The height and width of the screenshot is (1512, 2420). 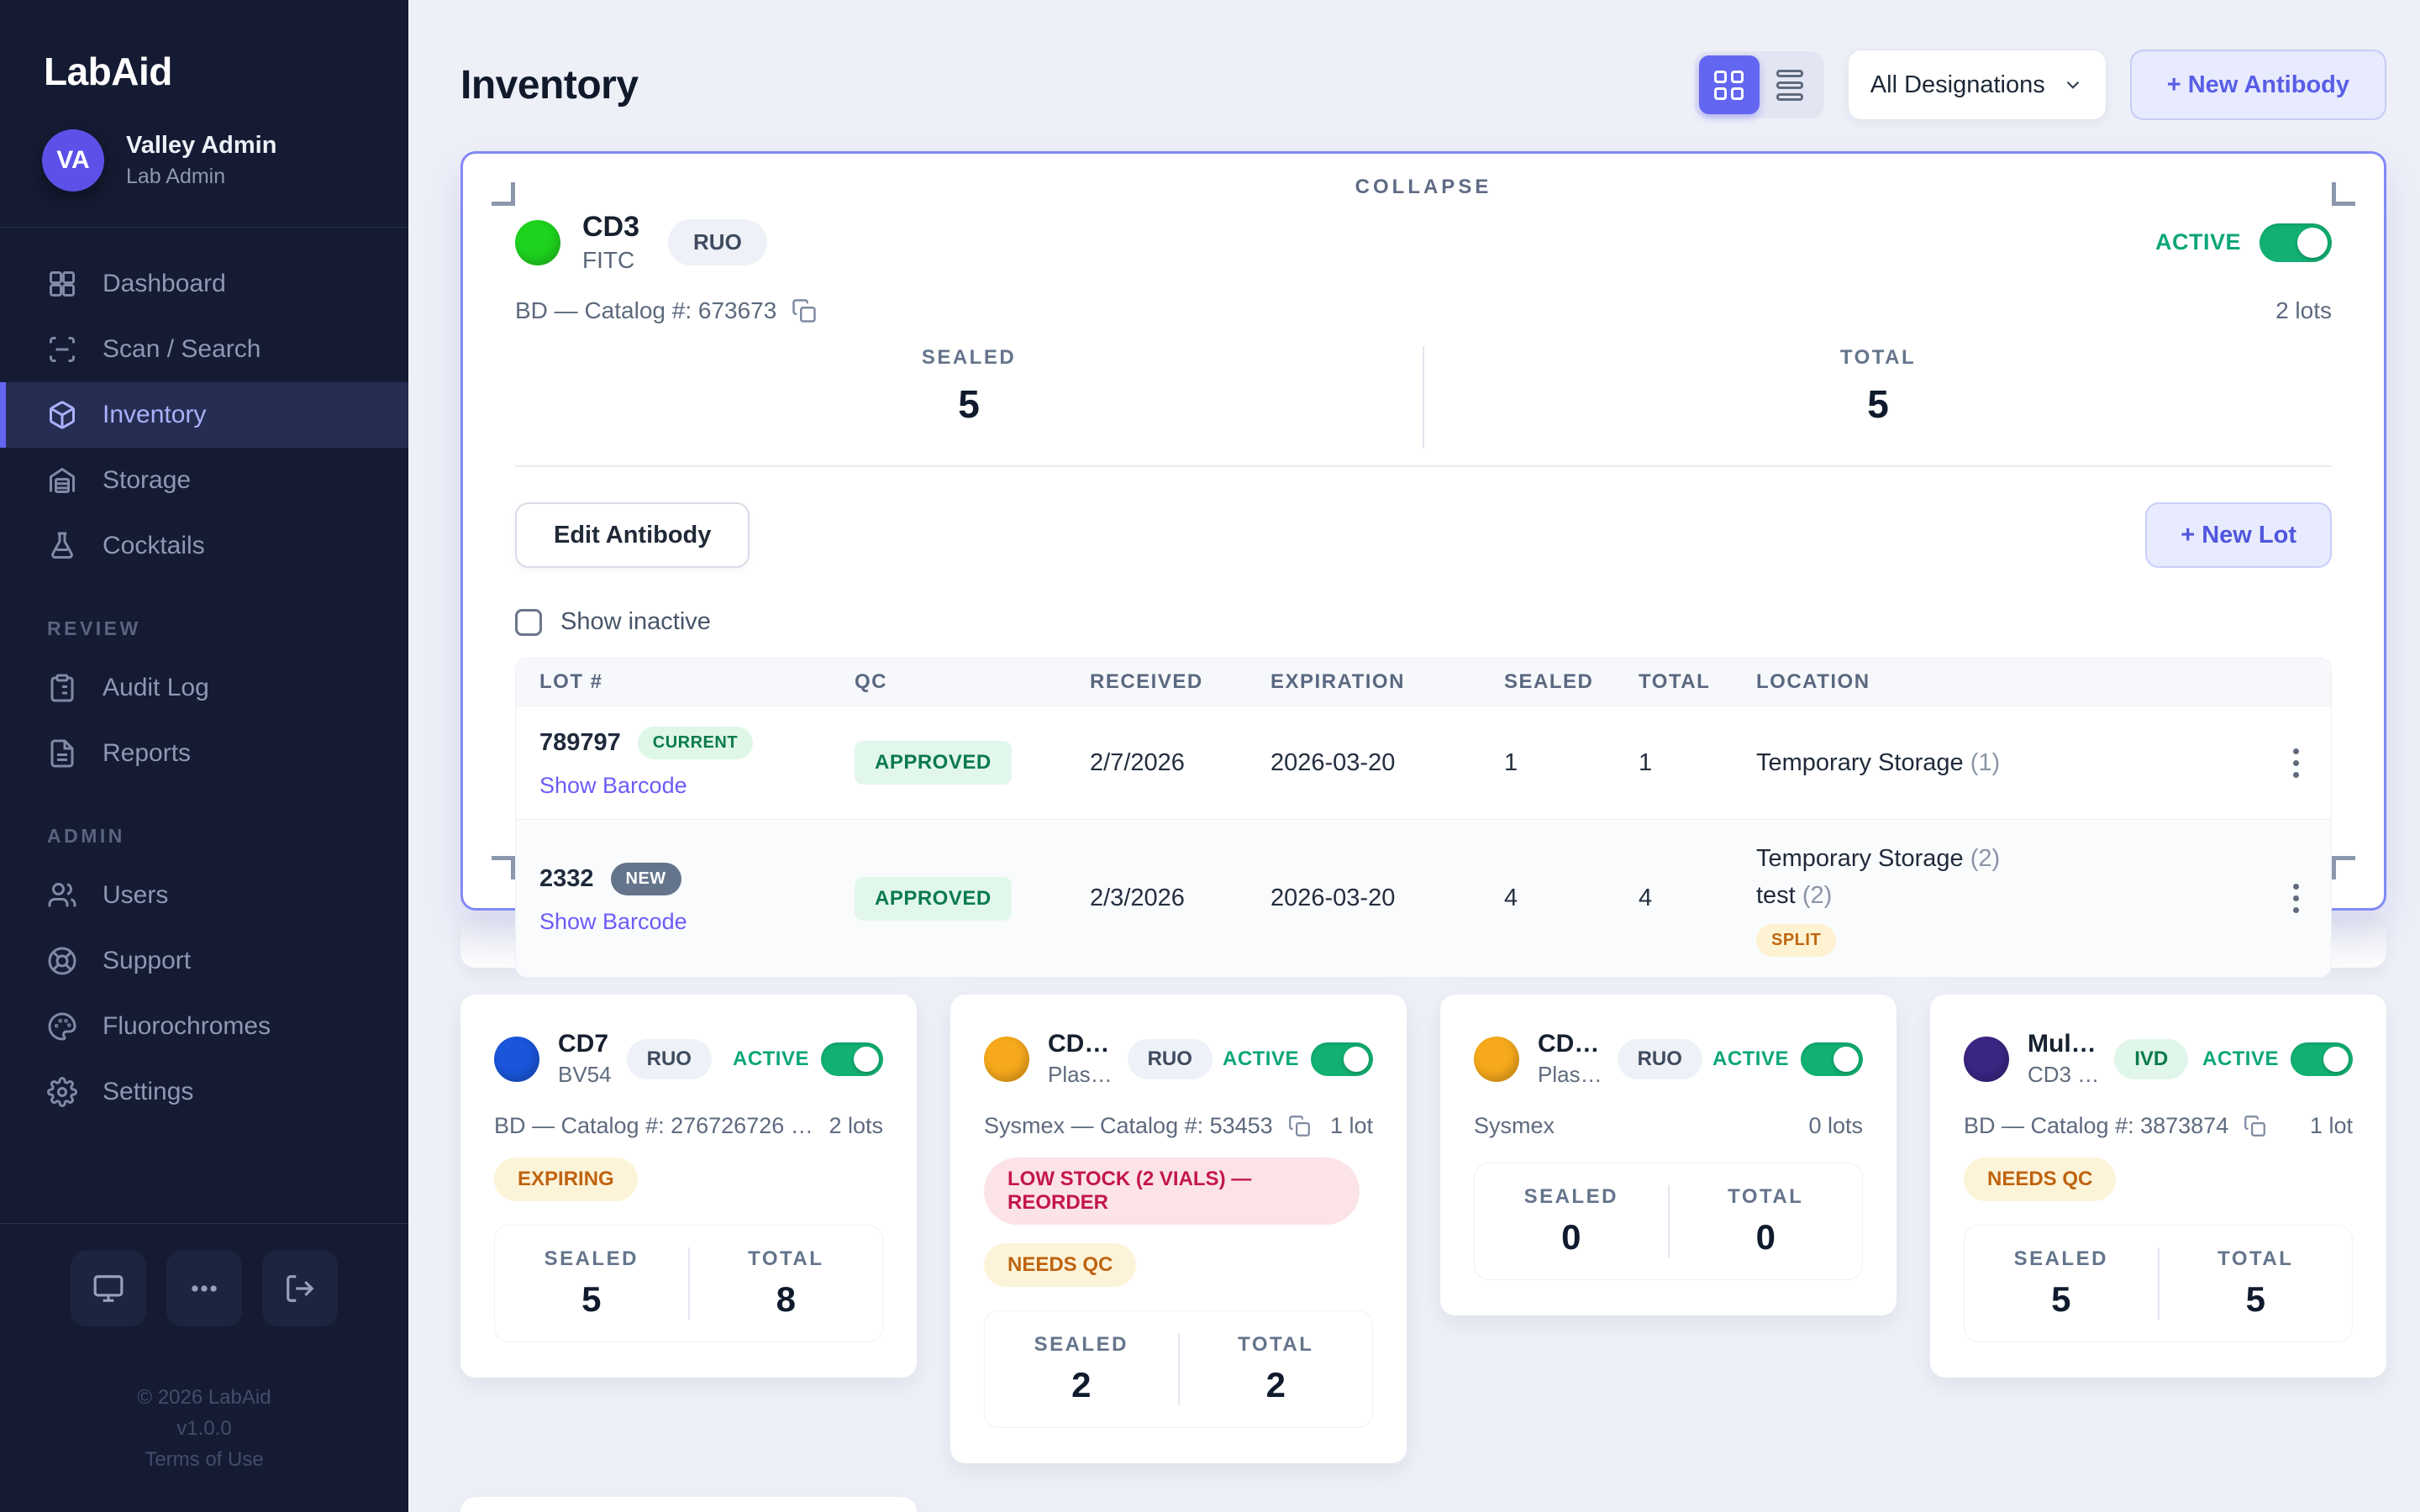 What do you see at coordinates (549, 85) in the screenshot?
I see `page-title: Inventory` at bounding box center [549, 85].